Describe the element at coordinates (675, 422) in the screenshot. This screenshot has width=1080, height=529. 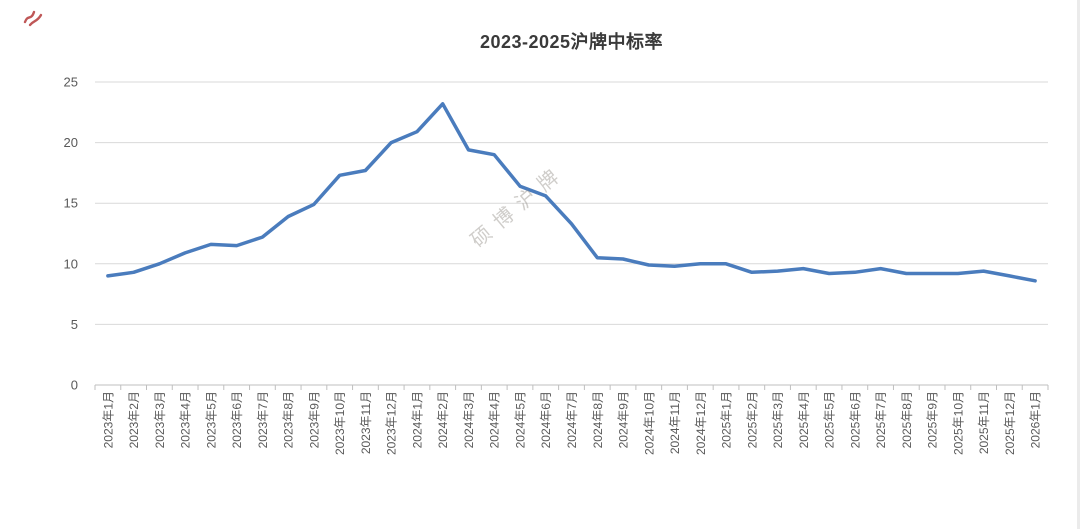
I see `x-tick-label: 2024年11月` at that location.